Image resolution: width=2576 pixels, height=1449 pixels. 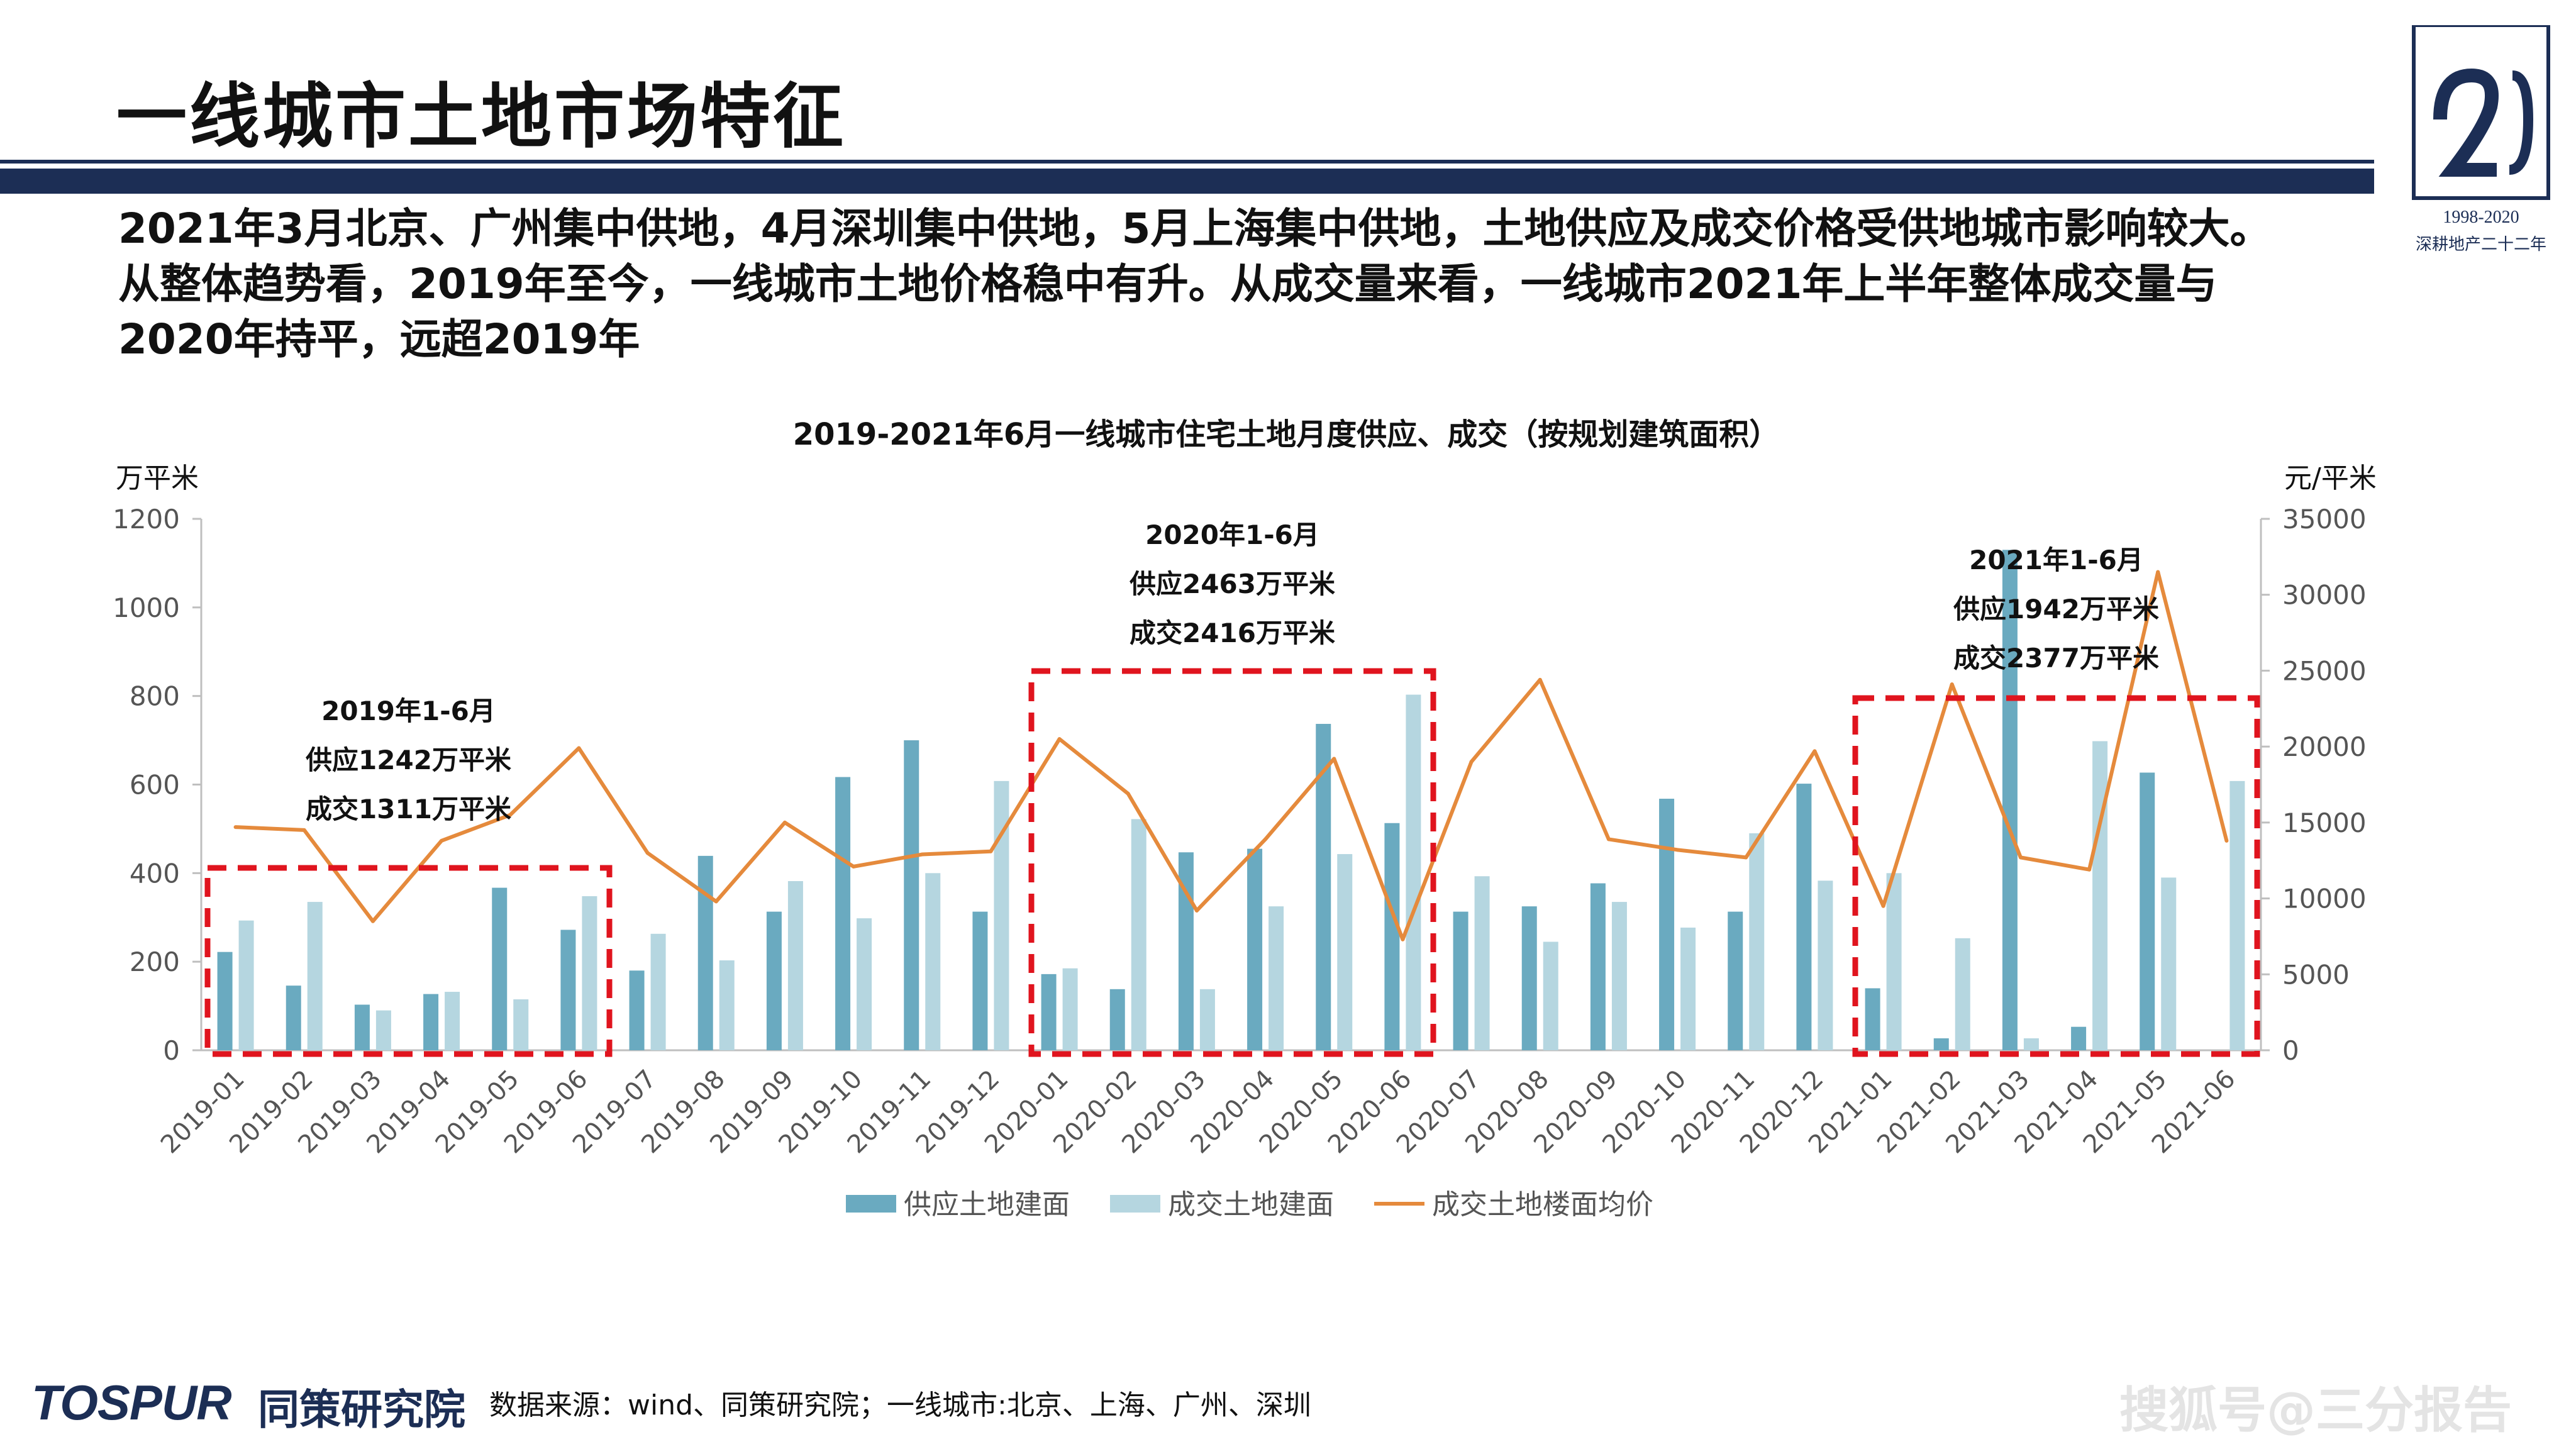 What do you see at coordinates (2324, 899) in the screenshot?
I see `right-tick-label: 10000` at bounding box center [2324, 899].